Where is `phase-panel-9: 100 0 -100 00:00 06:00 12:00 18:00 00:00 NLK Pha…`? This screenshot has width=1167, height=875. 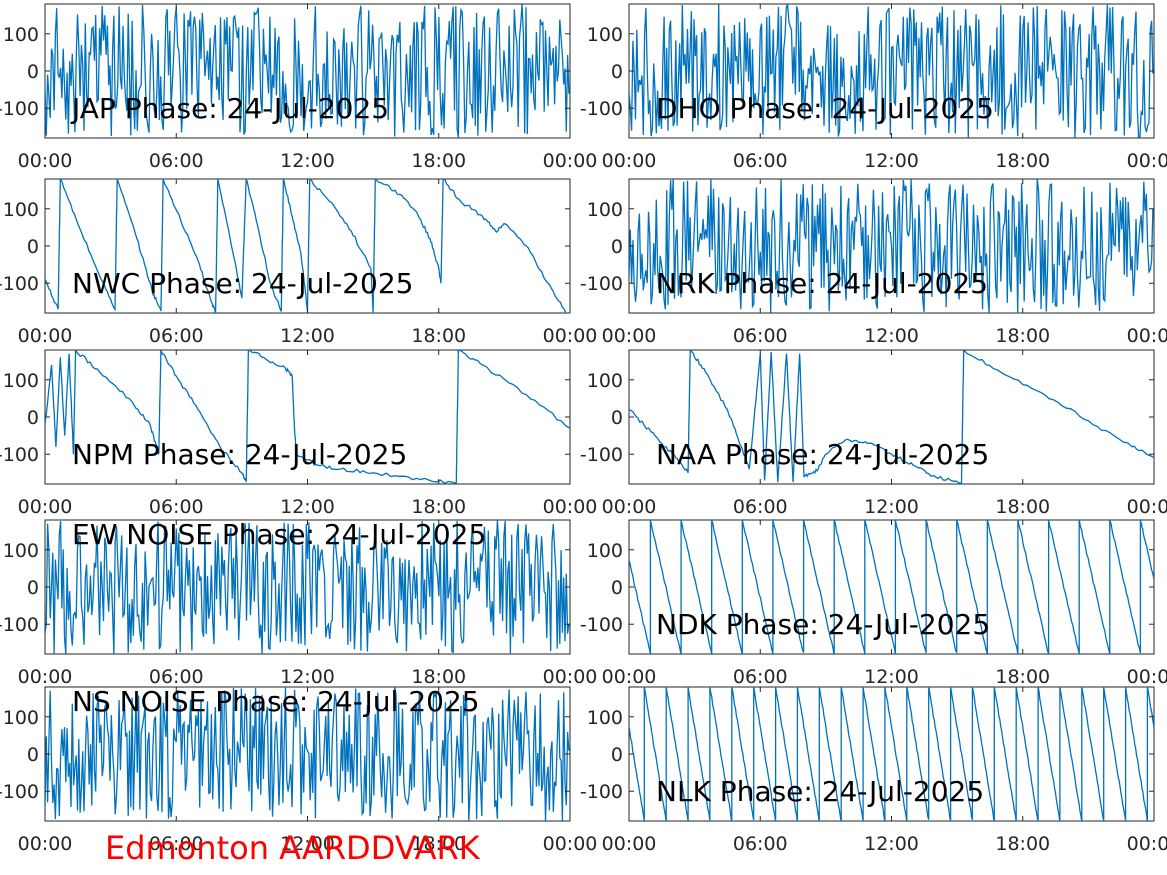 phase-panel-9: 100 0 -100 00:00 06:00 12:00 18:00 00:00 NLK Pha… is located at coordinates (873, 770).